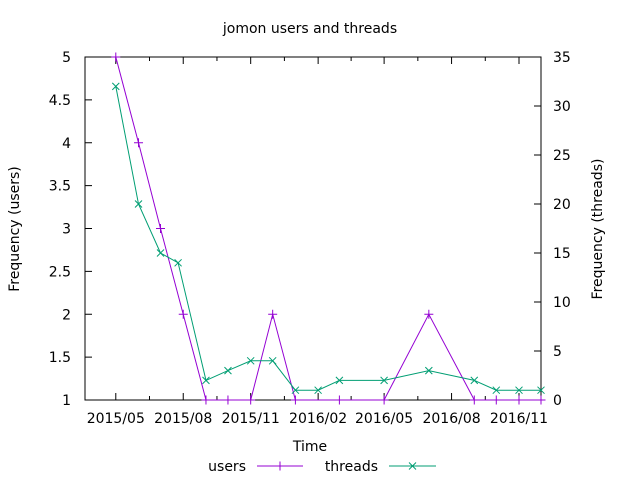  What do you see at coordinates (66, 144) in the screenshot?
I see `left-y-tick-label: 4` at bounding box center [66, 144].